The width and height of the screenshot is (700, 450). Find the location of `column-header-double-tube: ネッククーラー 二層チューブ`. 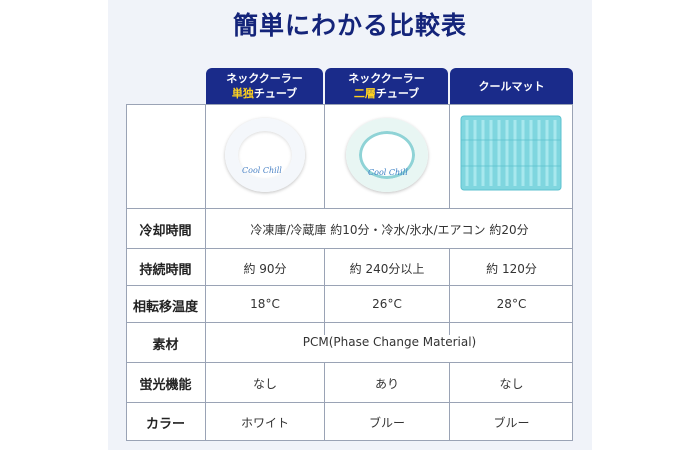

column-header-double-tube: ネッククーラー 二層チューブ is located at coordinates (386, 86).